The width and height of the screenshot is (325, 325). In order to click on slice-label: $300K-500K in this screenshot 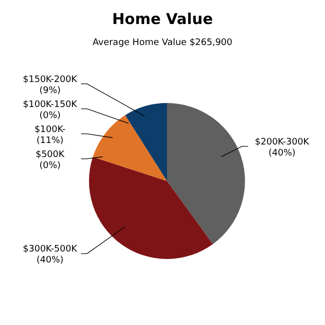, I will do `click(50, 249)`.